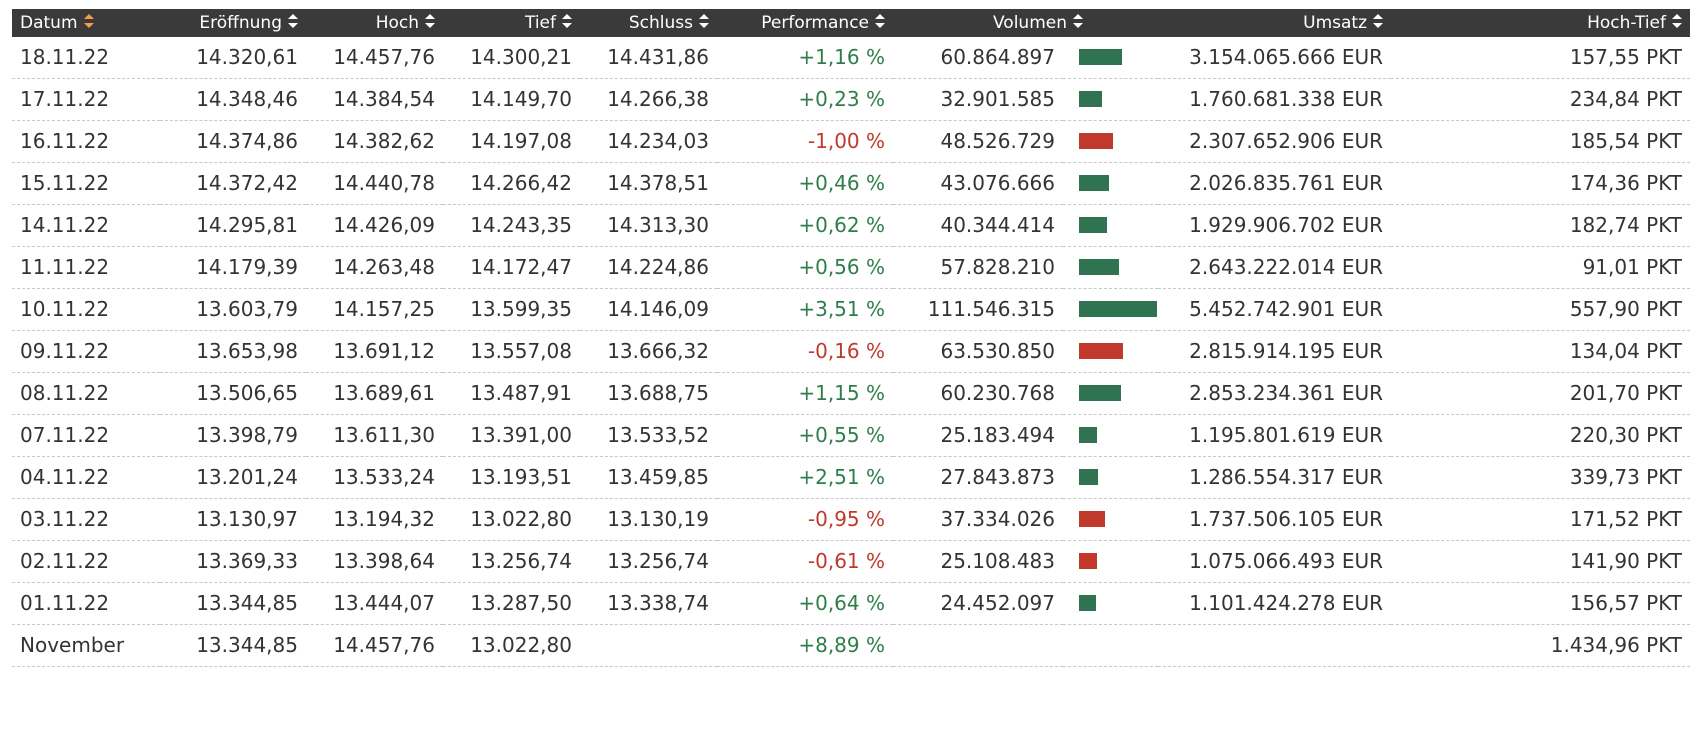  I want to click on column-header-schluss: Schluss, so click(648, 23).